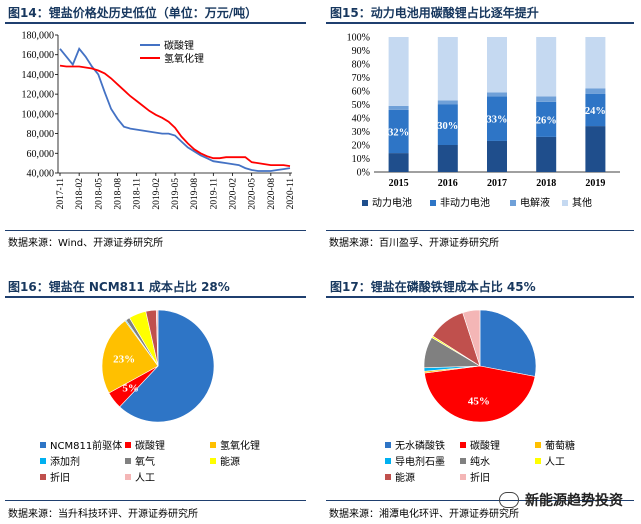 This screenshot has width=641, height=524. I want to click on fig17-data-label: 45%, so click(479, 402).